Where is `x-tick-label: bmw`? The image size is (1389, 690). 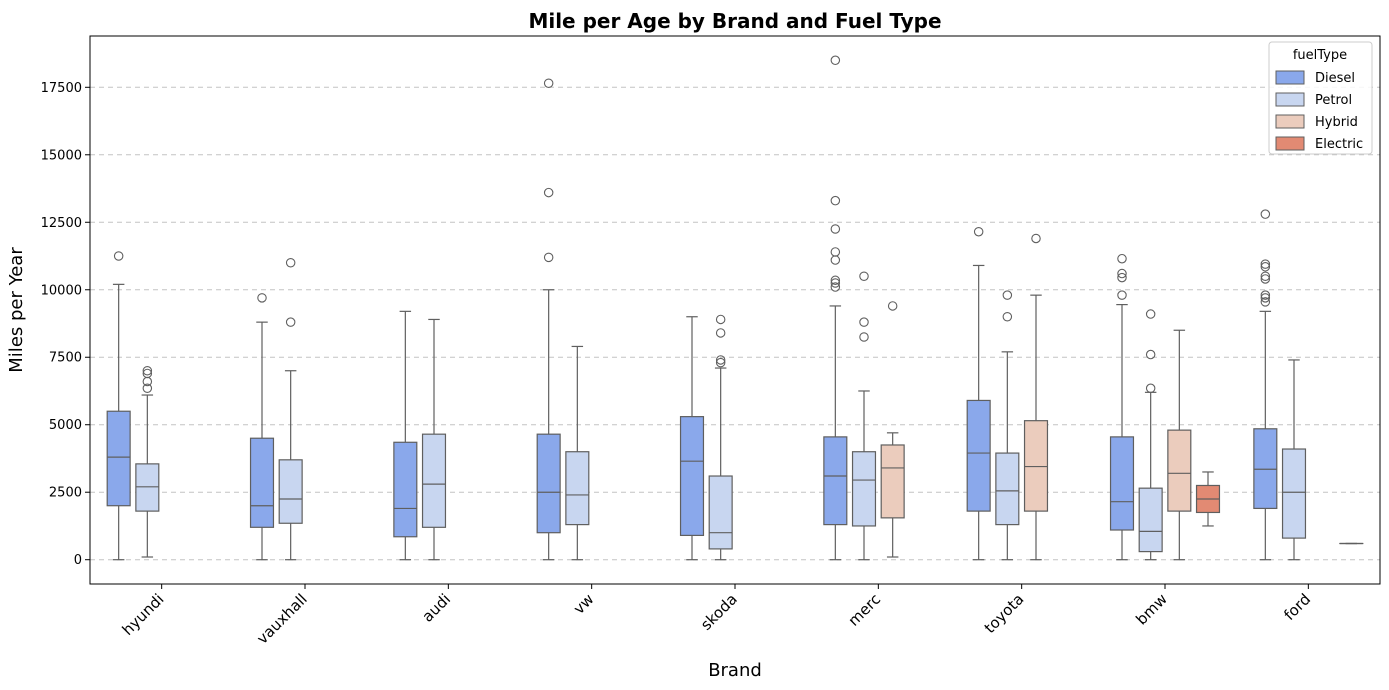 x-tick-label: bmw is located at coordinates (1151, 609).